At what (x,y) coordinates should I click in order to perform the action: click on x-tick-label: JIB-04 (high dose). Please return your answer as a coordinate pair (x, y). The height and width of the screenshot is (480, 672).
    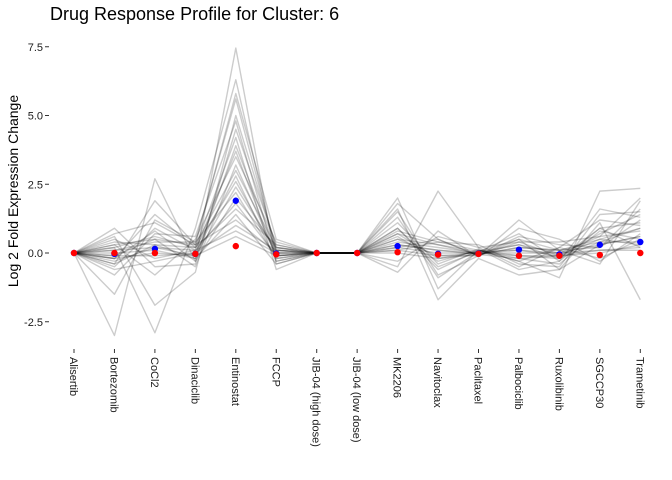
    Looking at the image, I should click on (316, 402).